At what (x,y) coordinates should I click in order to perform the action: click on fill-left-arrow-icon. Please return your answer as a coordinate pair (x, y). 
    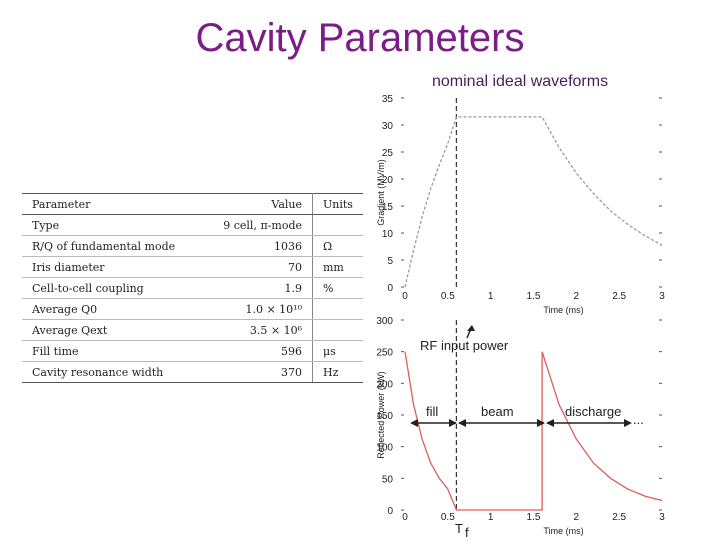
    Looking at the image, I should click on (414, 423).